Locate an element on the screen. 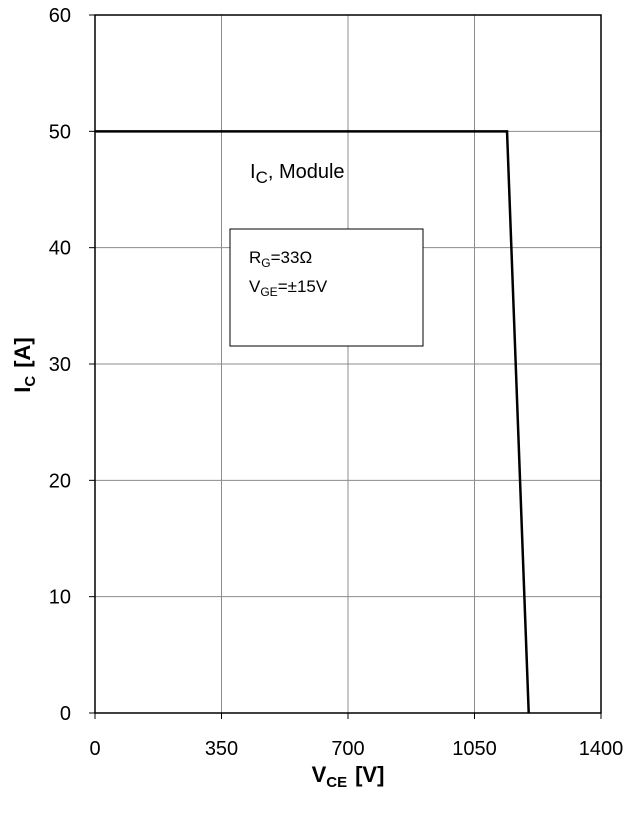 The image size is (630, 819). x-tick-label: 350 is located at coordinates (221, 749).